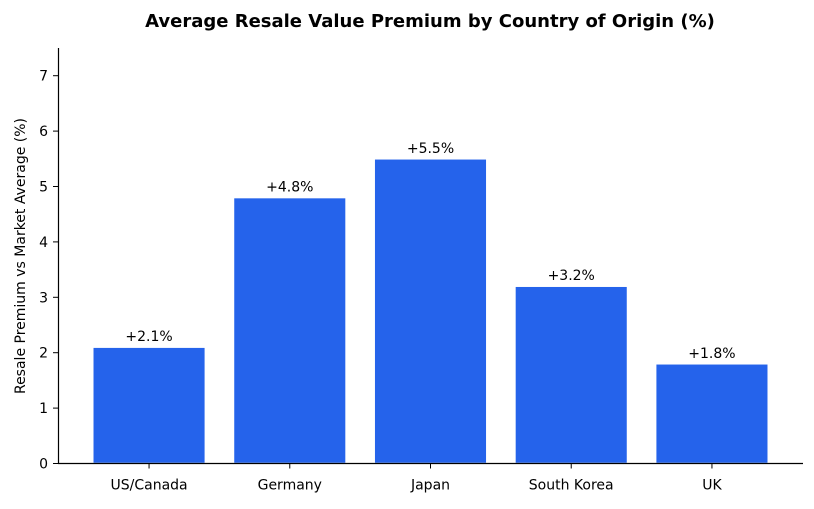 The image size is (814, 509). I want to click on data-label: +3.2%, so click(571, 276).